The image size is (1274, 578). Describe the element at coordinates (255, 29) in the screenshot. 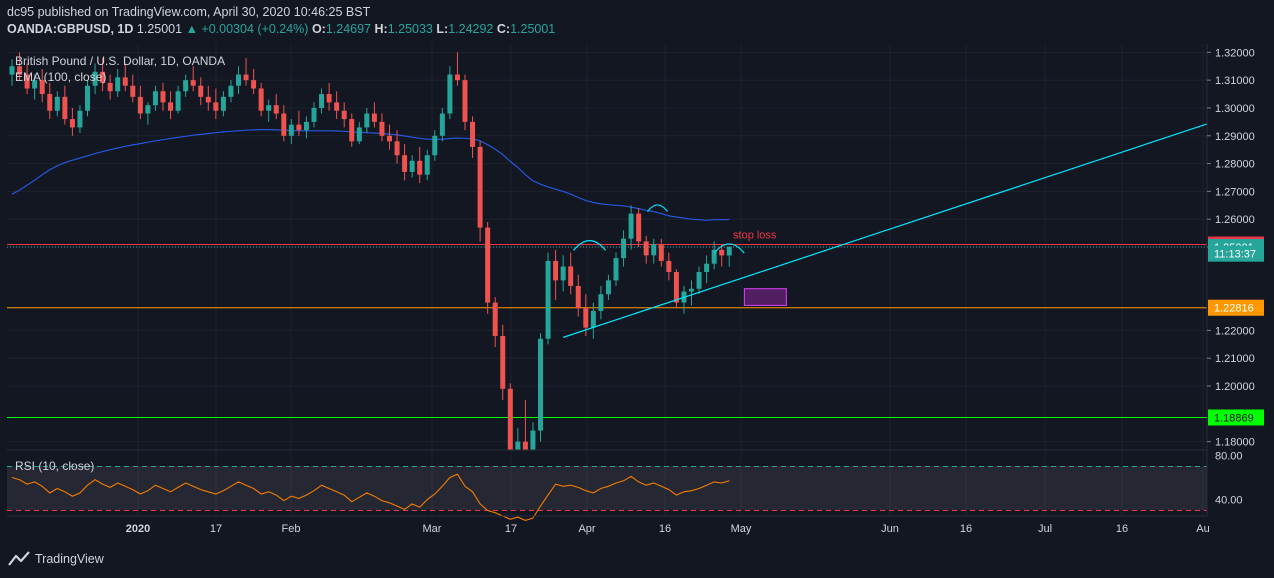

I see `change-value: +0.00304 (+0.24%)` at that location.